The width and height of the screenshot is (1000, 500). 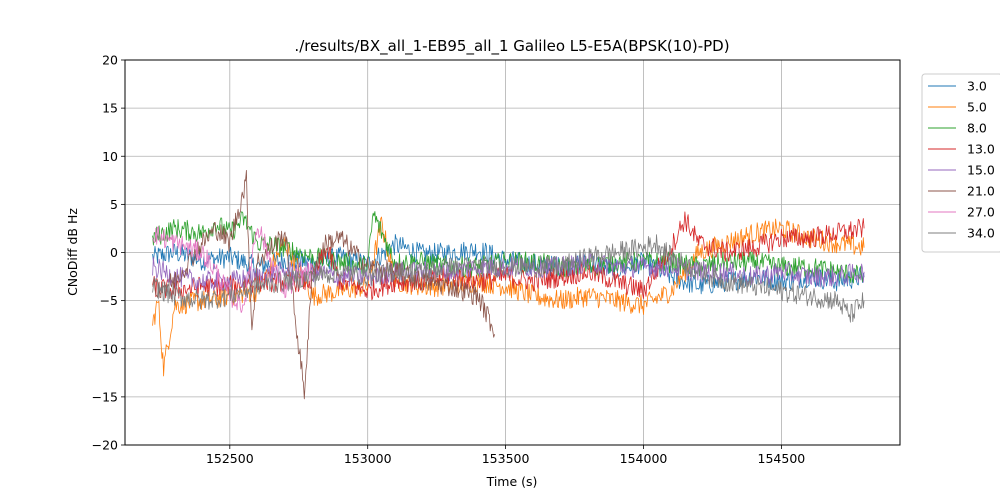 What do you see at coordinates (105, 396) in the screenshot?
I see `y-tick-label: −15` at bounding box center [105, 396].